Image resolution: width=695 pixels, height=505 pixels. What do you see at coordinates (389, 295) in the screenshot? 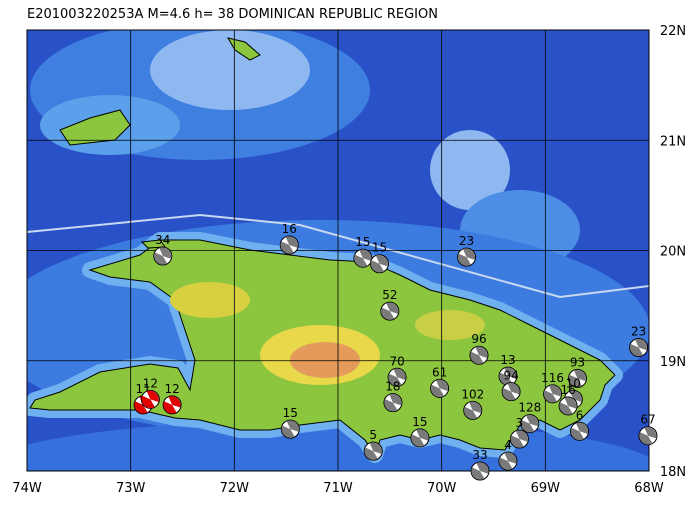
I see `depth-label: 52` at bounding box center [389, 295].